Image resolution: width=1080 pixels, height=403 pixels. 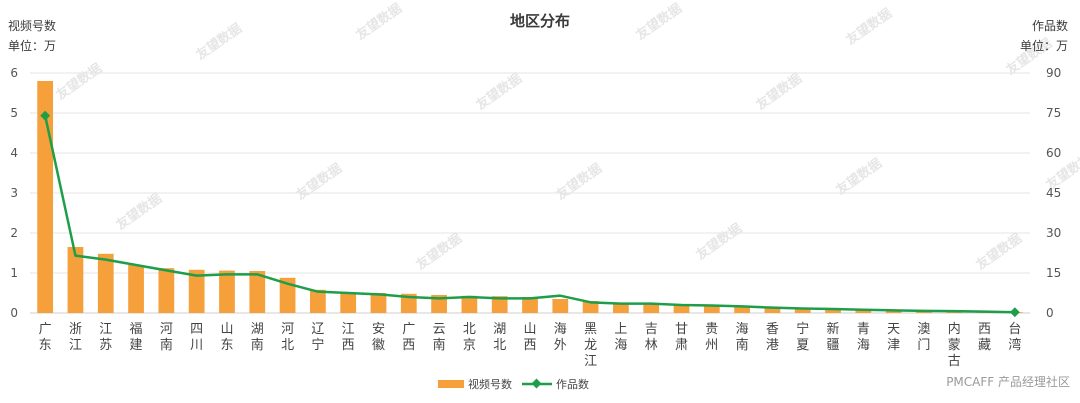 I want to click on left-axis-unit: 单位：万, so click(x=32, y=45).